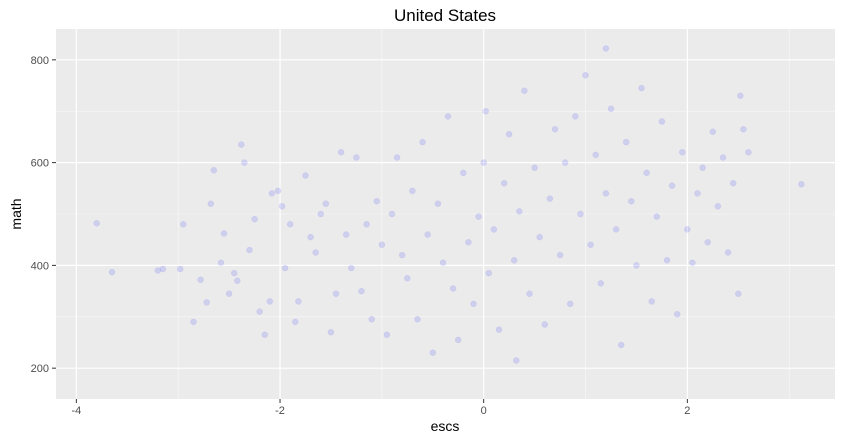 The height and width of the screenshot is (440, 842). What do you see at coordinates (445, 15) in the screenshot?
I see `chart-title: United States` at bounding box center [445, 15].